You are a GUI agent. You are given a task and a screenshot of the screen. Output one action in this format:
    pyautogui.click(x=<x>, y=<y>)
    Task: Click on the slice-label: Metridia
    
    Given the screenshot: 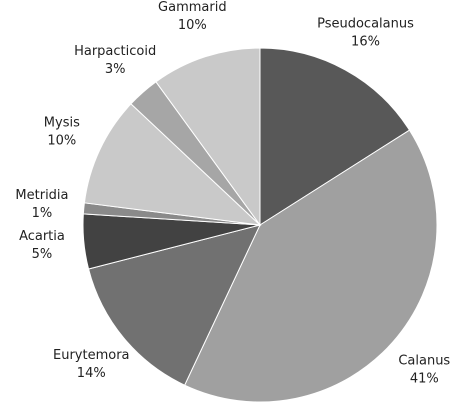 What is the action you would take?
    pyautogui.click(x=41, y=195)
    